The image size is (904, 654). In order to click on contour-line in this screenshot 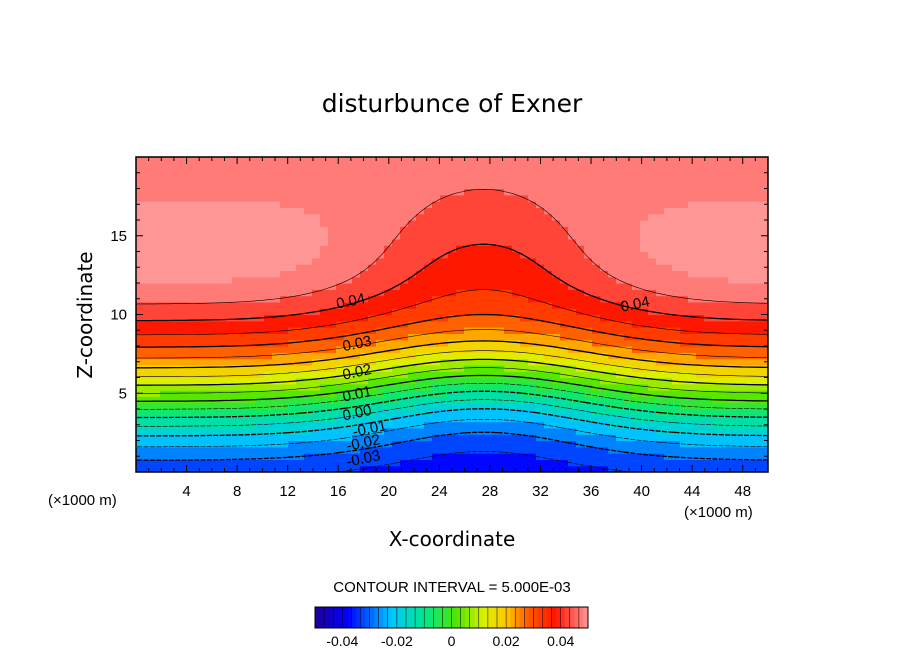, I will do `click(452, 388)`.